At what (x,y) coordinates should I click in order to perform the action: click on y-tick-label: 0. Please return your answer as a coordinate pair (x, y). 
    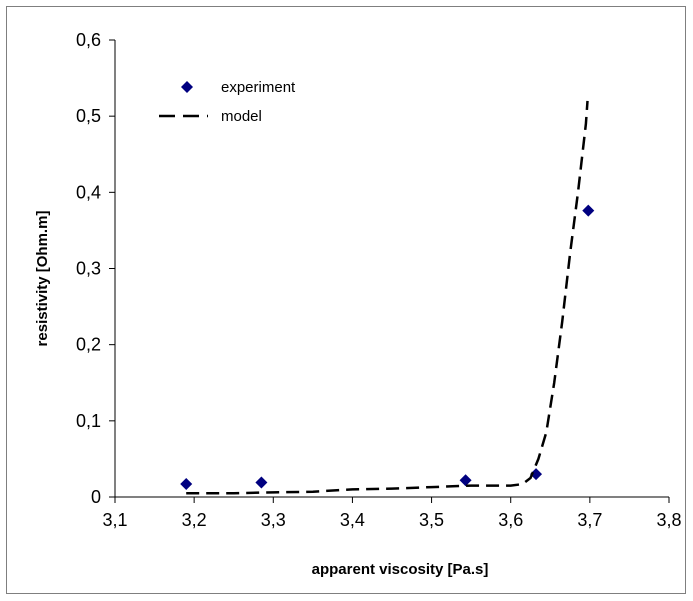
    Looking at the image, I should click on (96, 497).